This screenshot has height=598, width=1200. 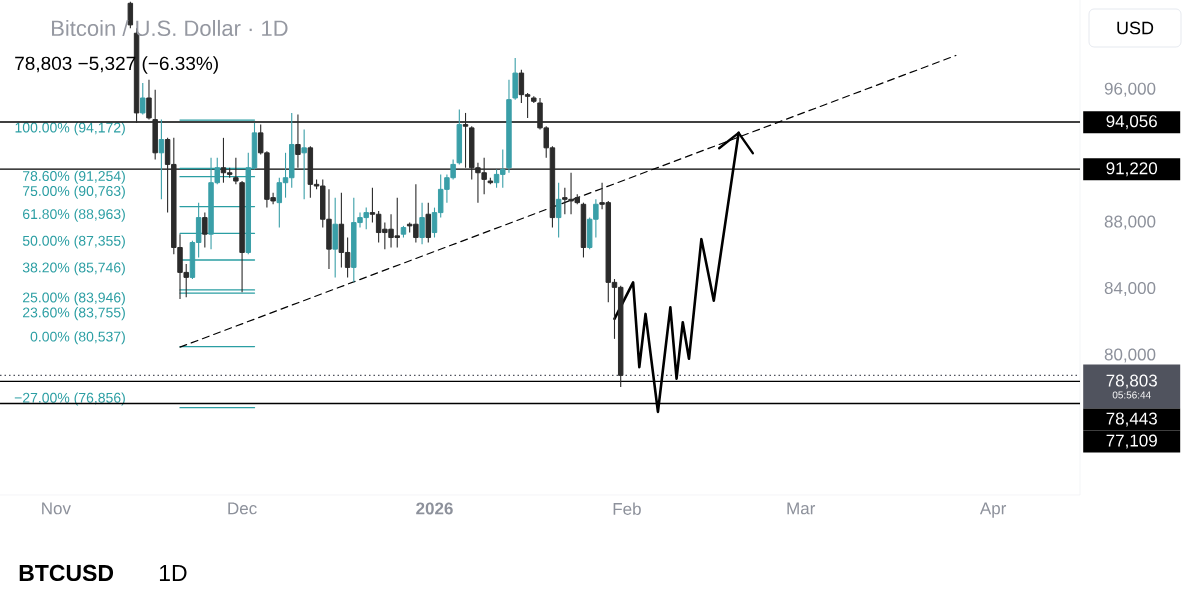 What do you see at coordinates (74, 299) in the screenshot?
I see `annotation: 25.00% (83,946)` at bounding box center [74, 299].